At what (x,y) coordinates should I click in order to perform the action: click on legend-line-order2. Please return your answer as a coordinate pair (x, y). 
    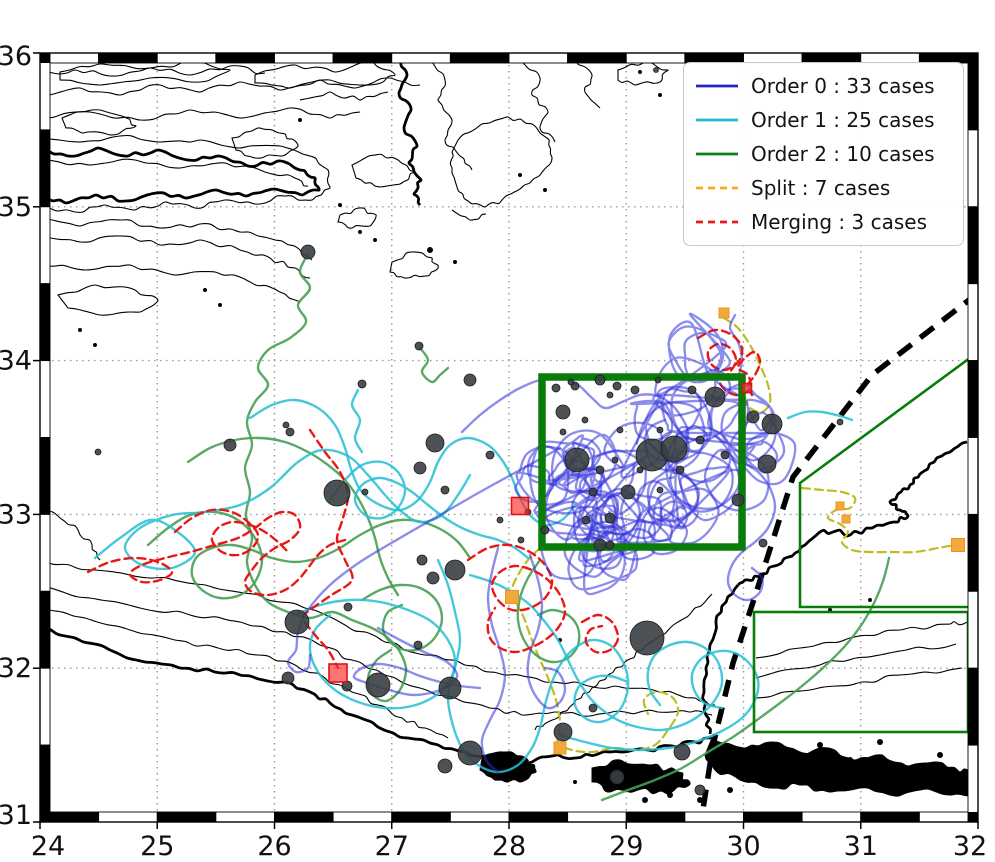
    Looking at the image, I should click on (717, 154).